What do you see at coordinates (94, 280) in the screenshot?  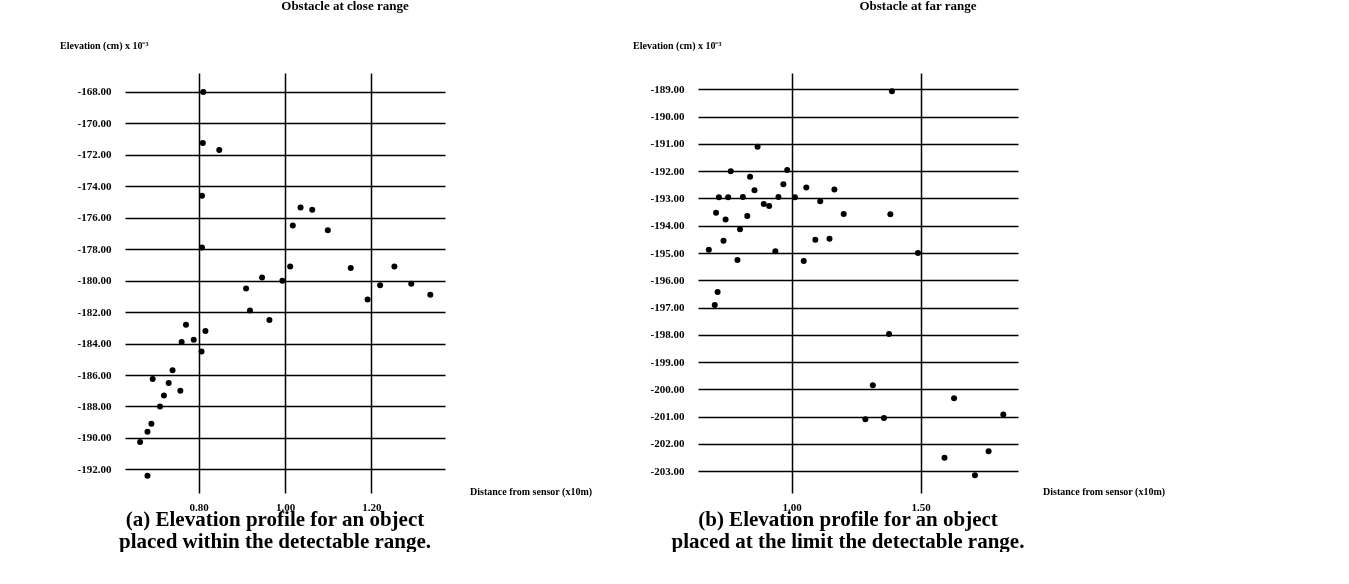 I see `y-tick-label: -180.00` at bounding box center [94, 280].